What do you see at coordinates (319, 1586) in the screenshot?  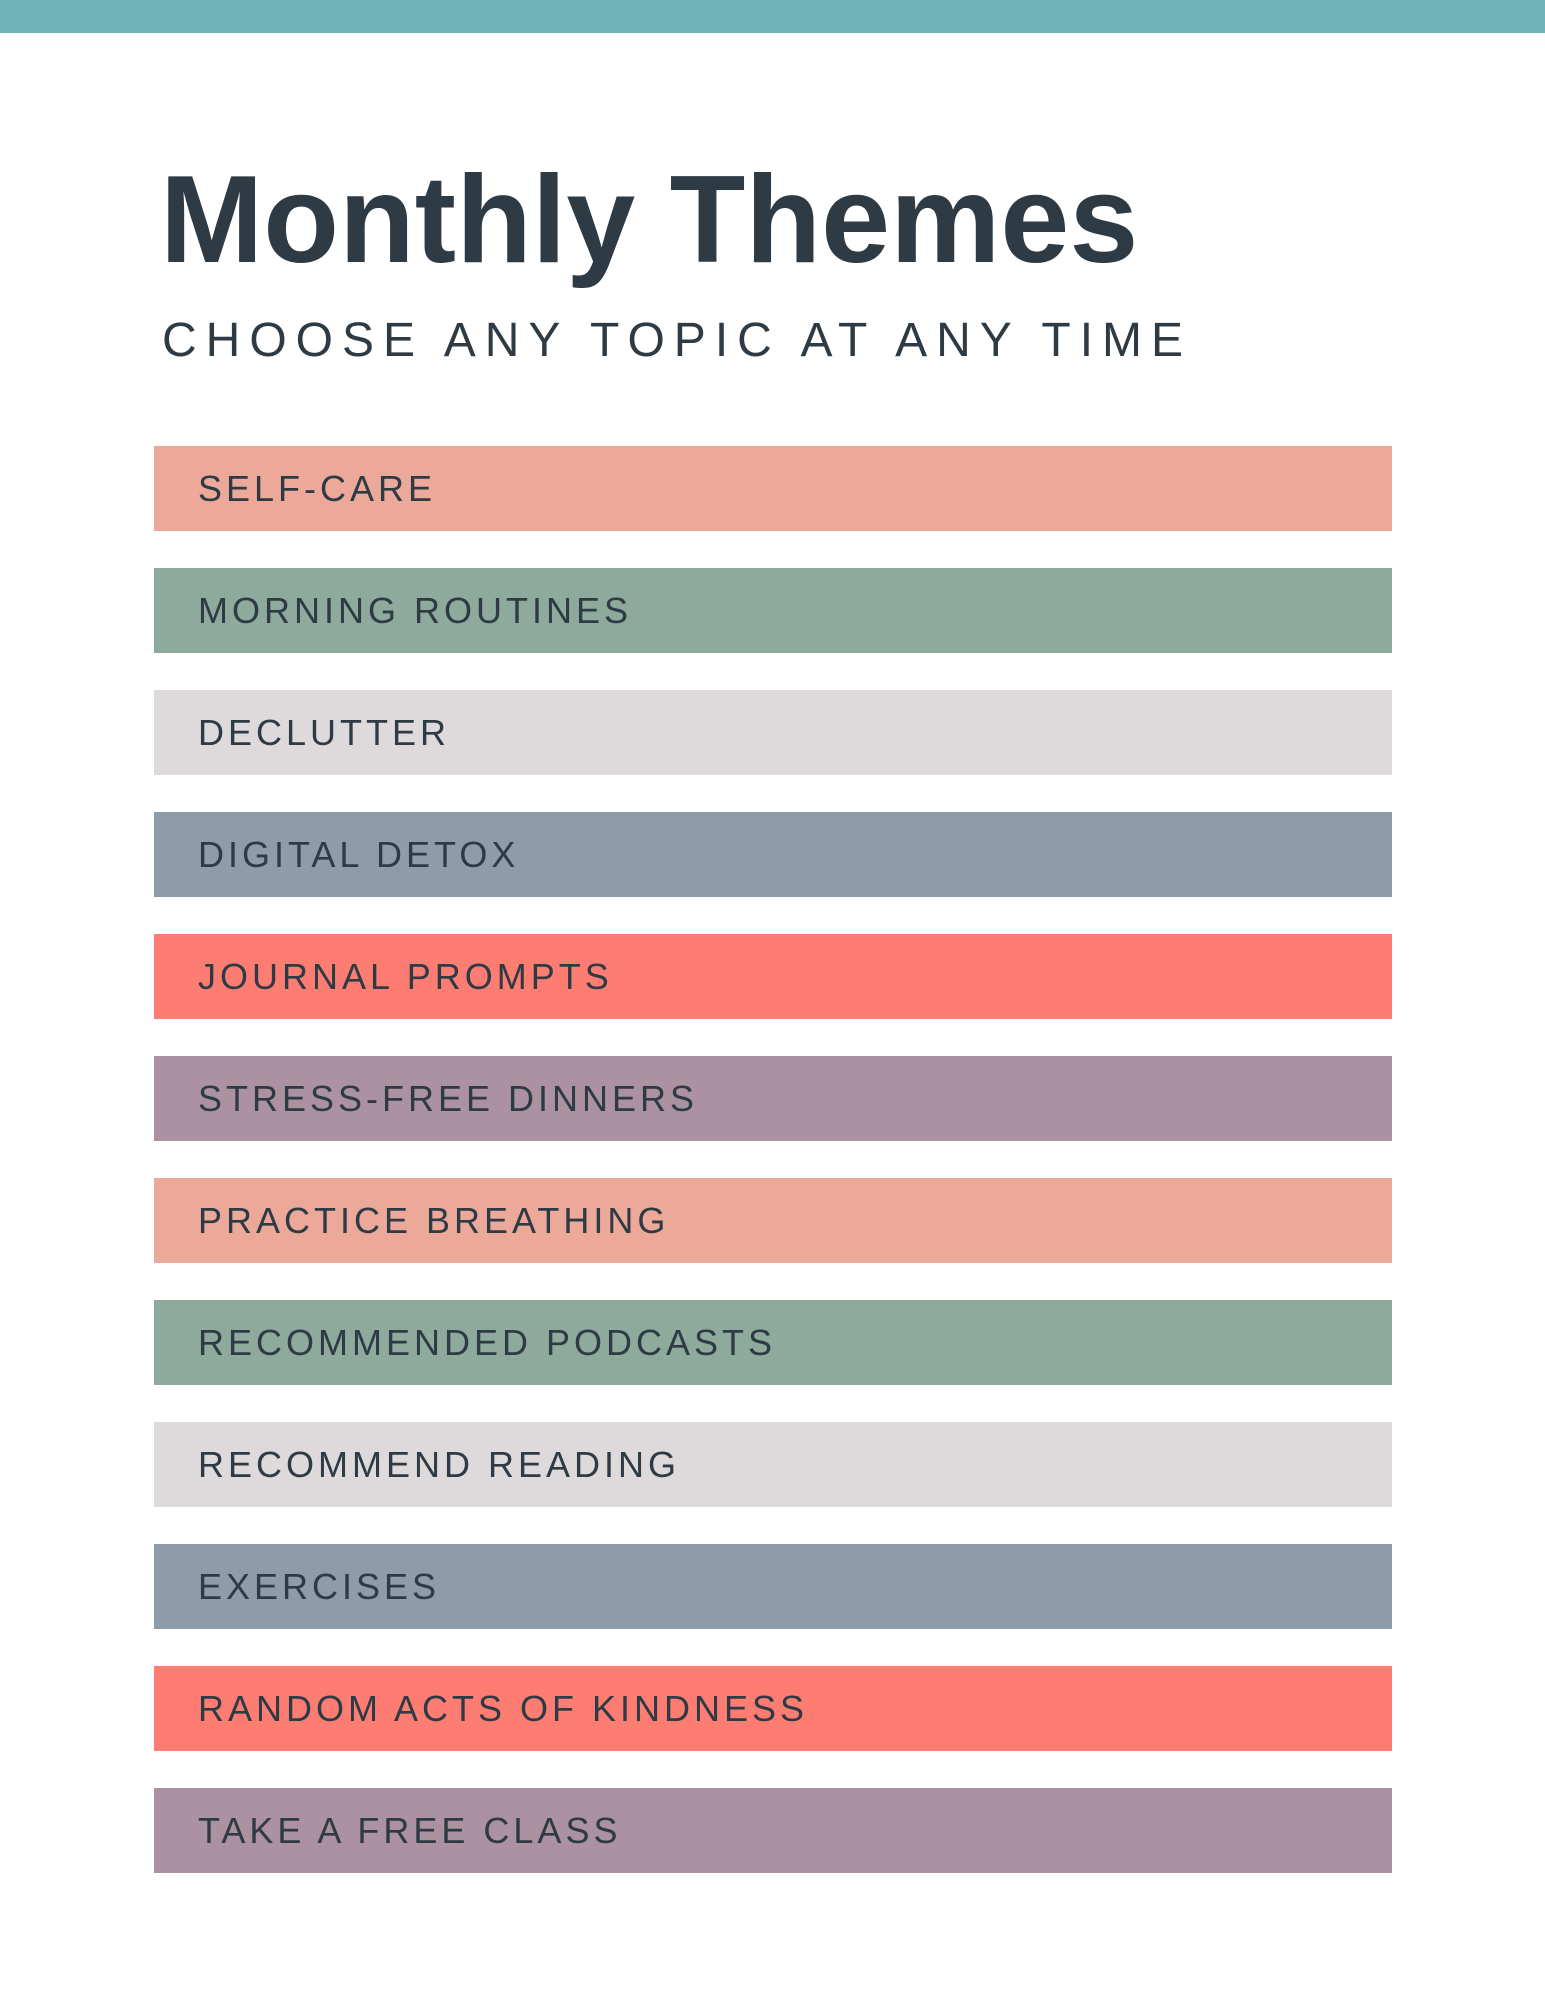 I see `theme-bar-label: EXERCISES` at bounding box center [319, 1586].